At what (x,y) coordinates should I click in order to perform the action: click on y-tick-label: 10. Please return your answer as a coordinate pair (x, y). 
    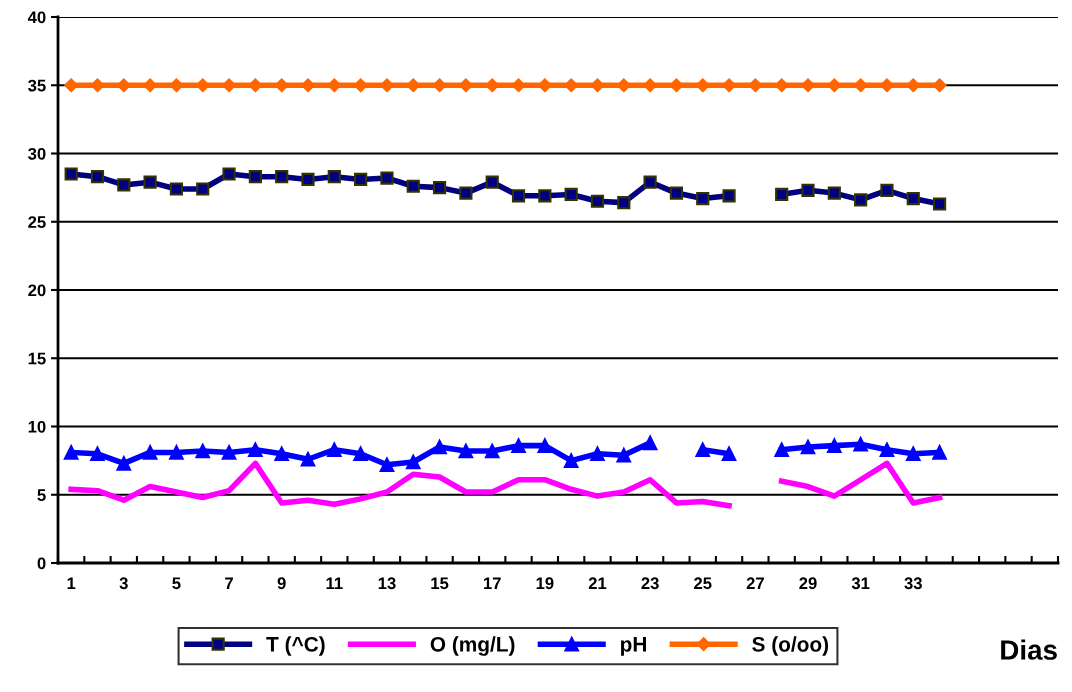
    Looking at the image, I should click on (37, 426).